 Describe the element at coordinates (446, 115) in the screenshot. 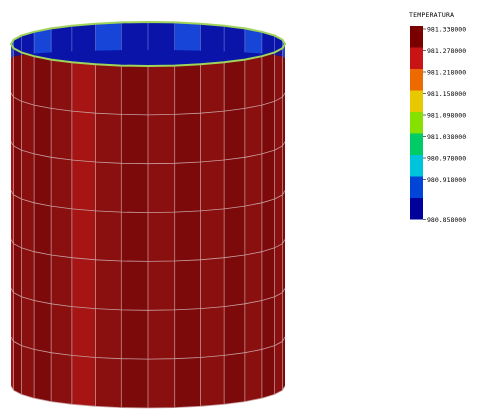

I see `legend-level-label: 981.098000` at that location.